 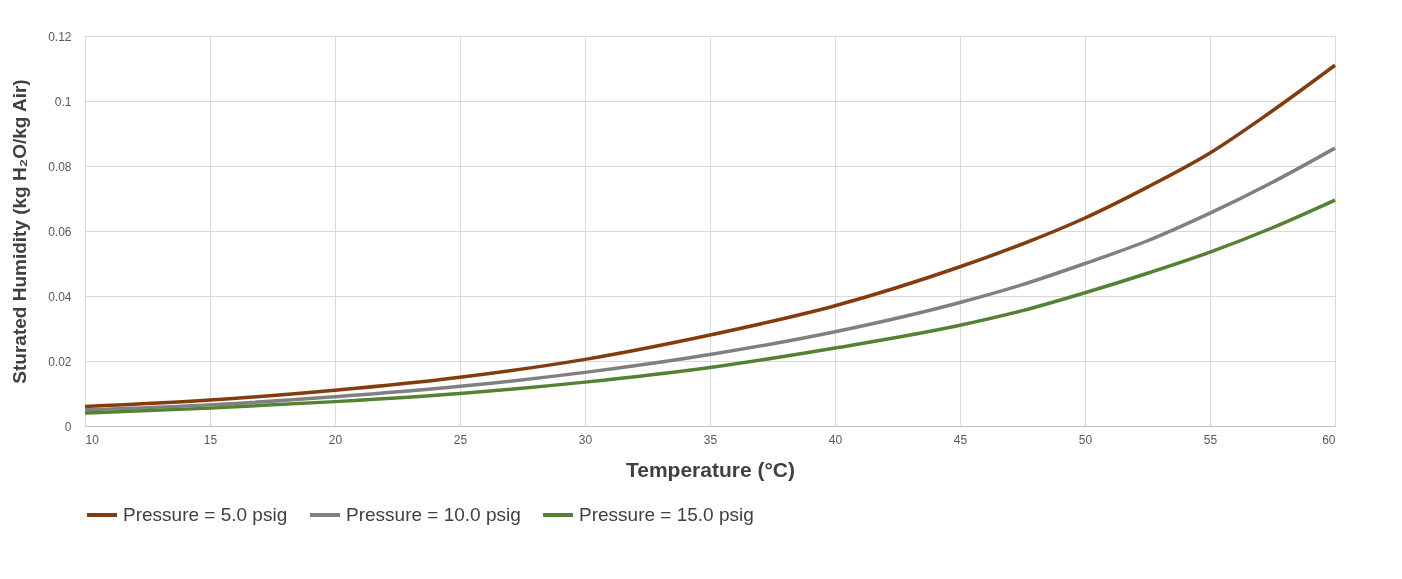 What do you see at coordinates (205, 514) in the screenshot?
I see `legend-label: Pressure = 5.0 psig` at bounding box center [205, 514].